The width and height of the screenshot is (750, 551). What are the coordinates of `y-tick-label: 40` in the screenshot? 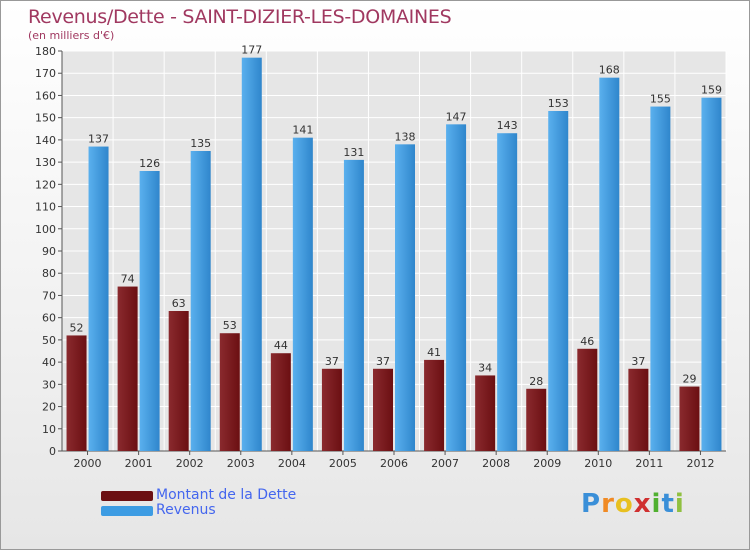 It's located at (49, 362).